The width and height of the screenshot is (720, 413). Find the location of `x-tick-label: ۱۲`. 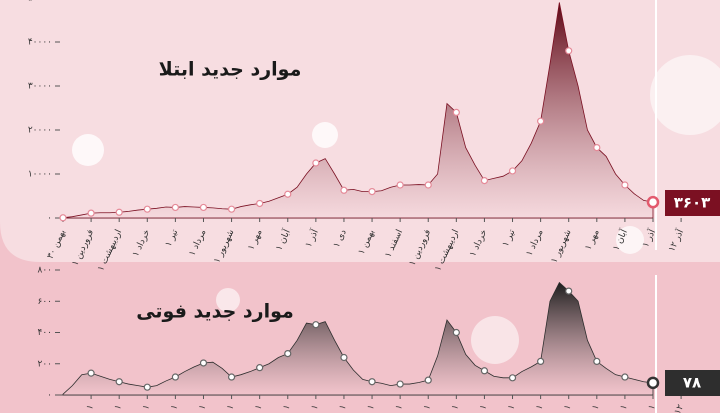

x-tick-label: ۱۲ is located at coordinates (679, 408).